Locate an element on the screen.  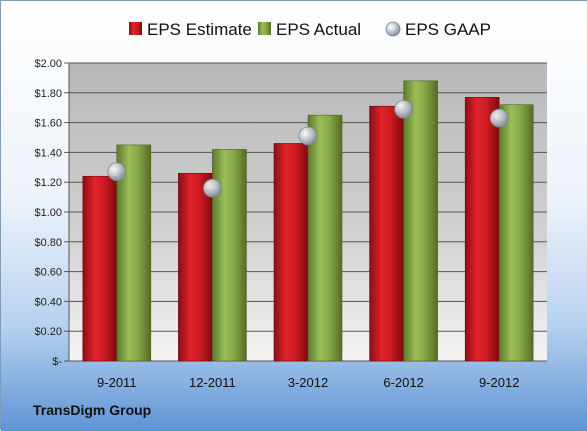
x-tick-label: 3-2012 is located at coordinates (308, 382).